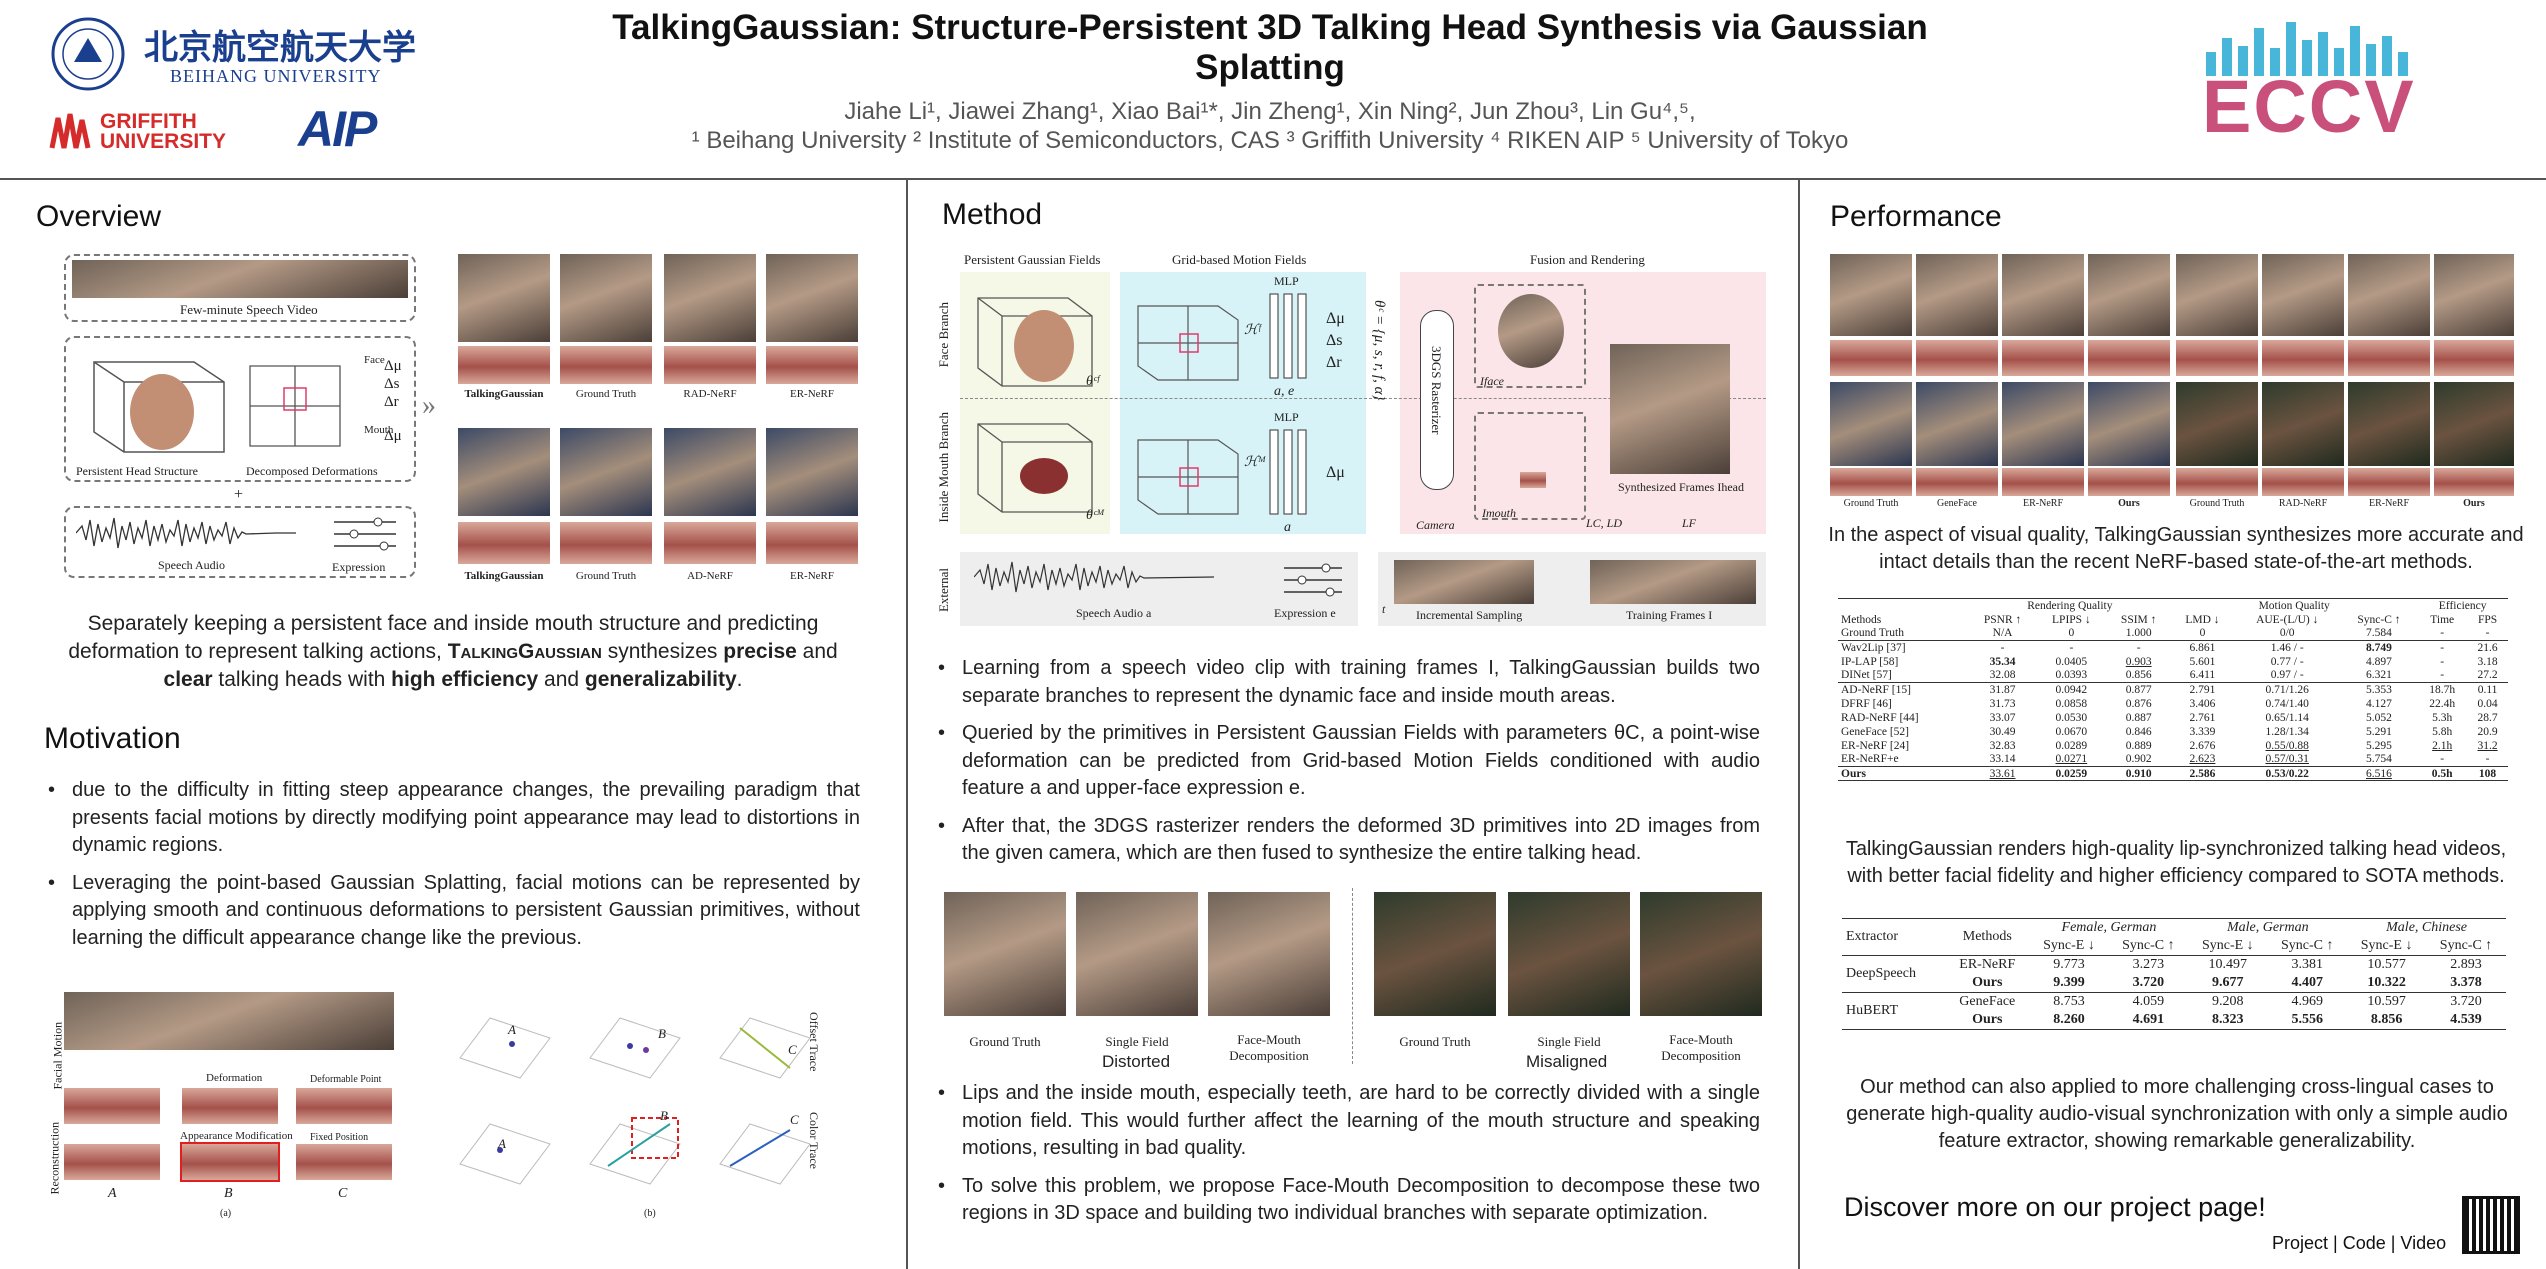  Describe the element at coordinates (2173, 634) in the screenshot. I see `table-row-gt: Ground Truth N/A 0 1.000 0 0/0 7.584 - -` at that location.